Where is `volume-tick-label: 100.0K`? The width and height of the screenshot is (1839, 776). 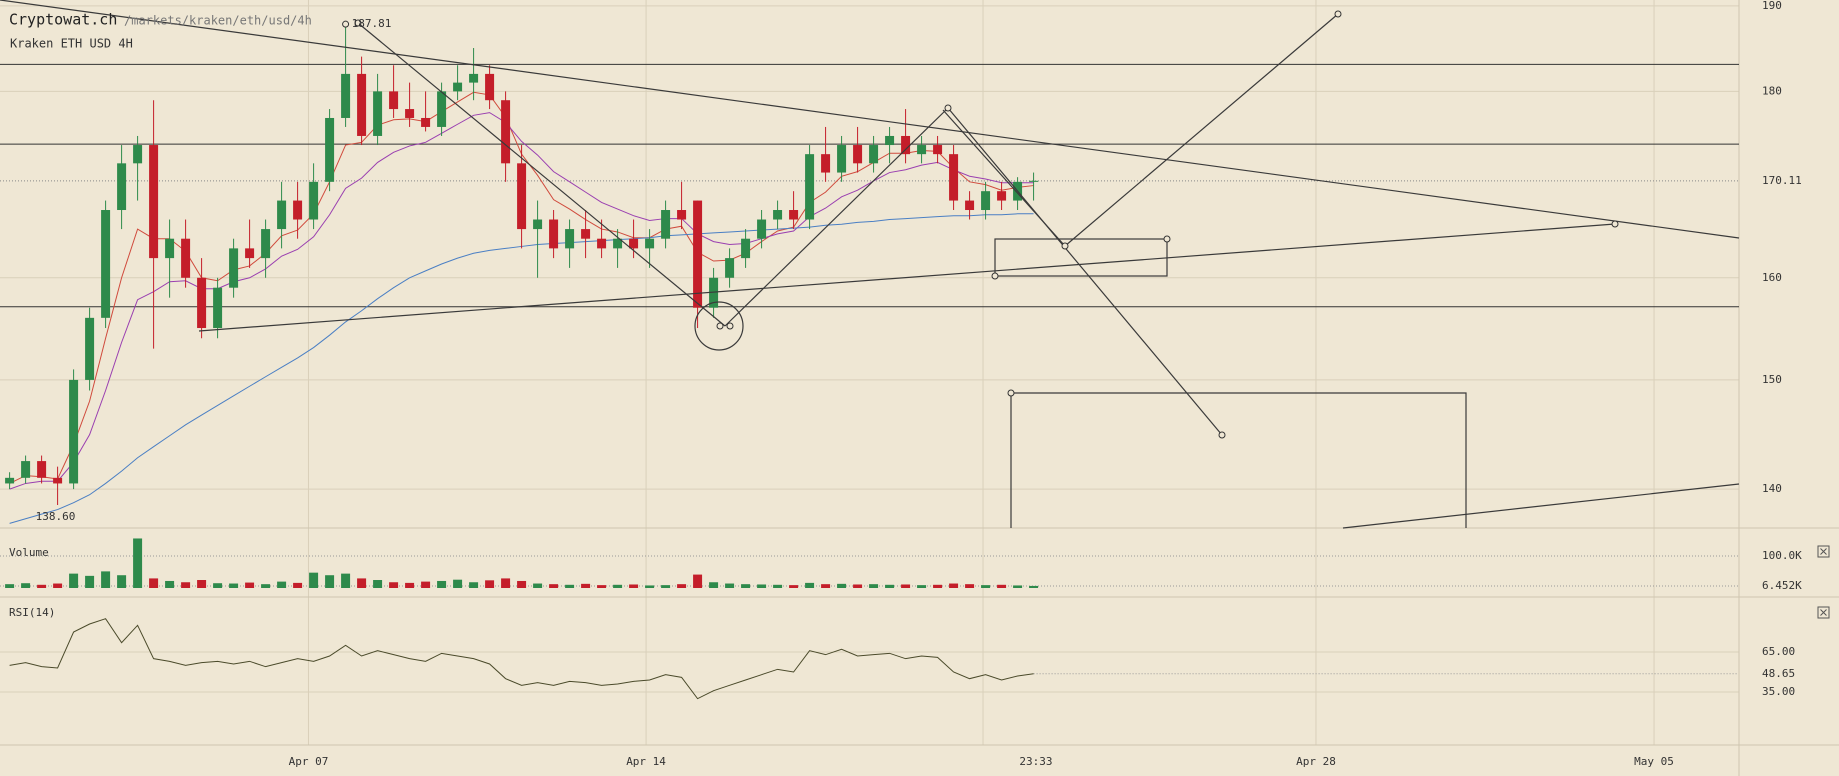
volume-tick-label: 100.0K is located at coordinates (1782, 555).